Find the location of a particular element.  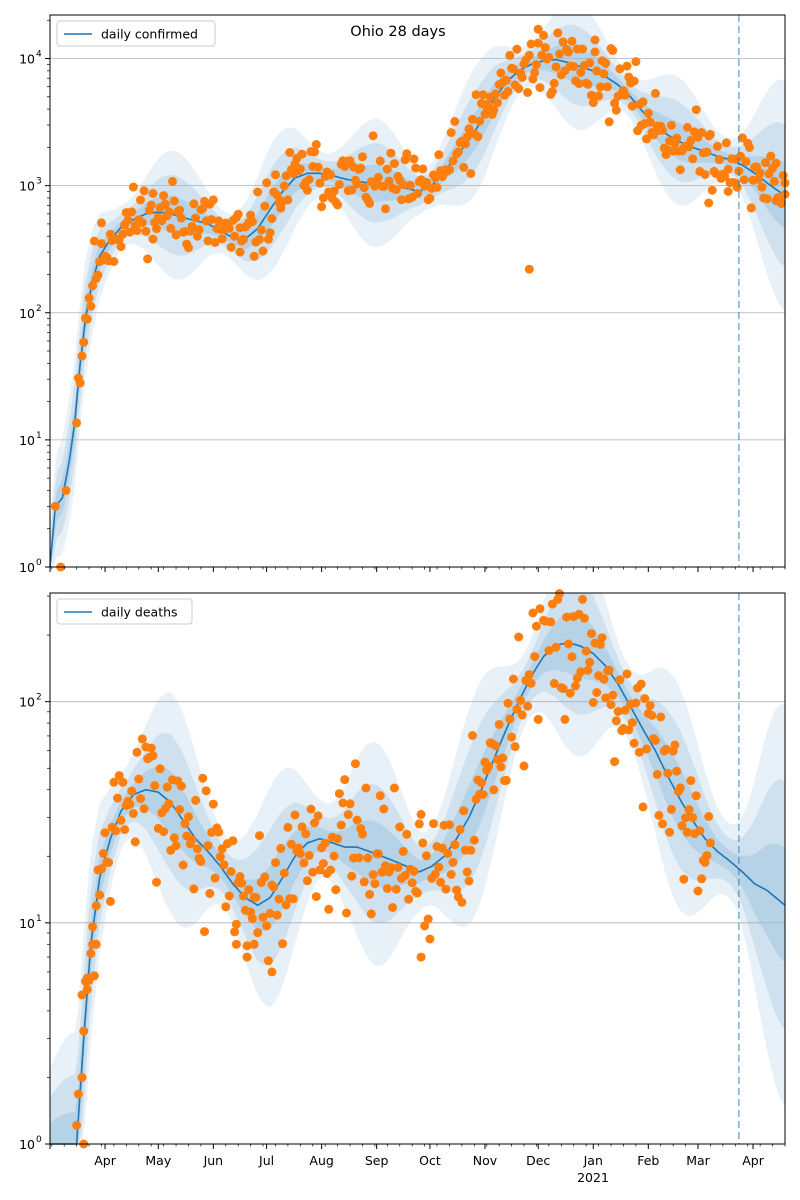

confirmed-legend: daily confirmed is located at coordinates (136, 33).